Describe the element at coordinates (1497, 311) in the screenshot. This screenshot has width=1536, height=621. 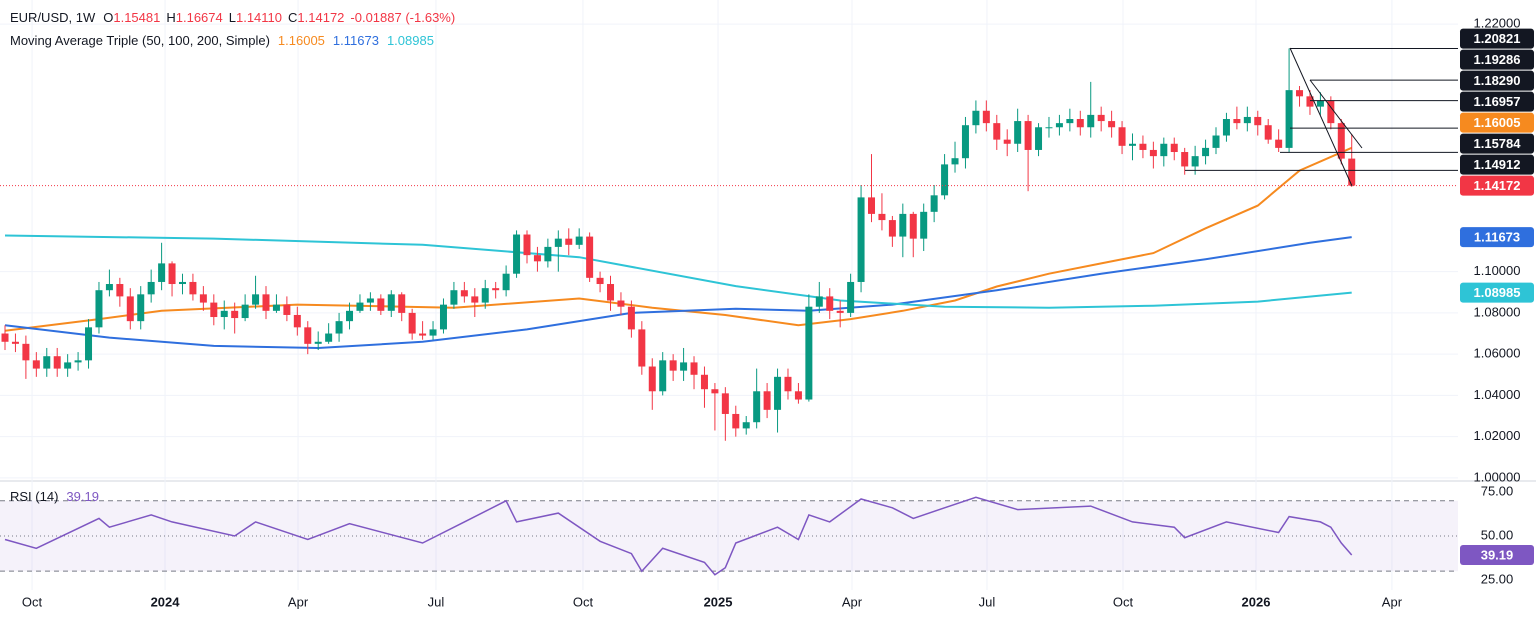
I see `y-tick-label: 1.08000` at that location.